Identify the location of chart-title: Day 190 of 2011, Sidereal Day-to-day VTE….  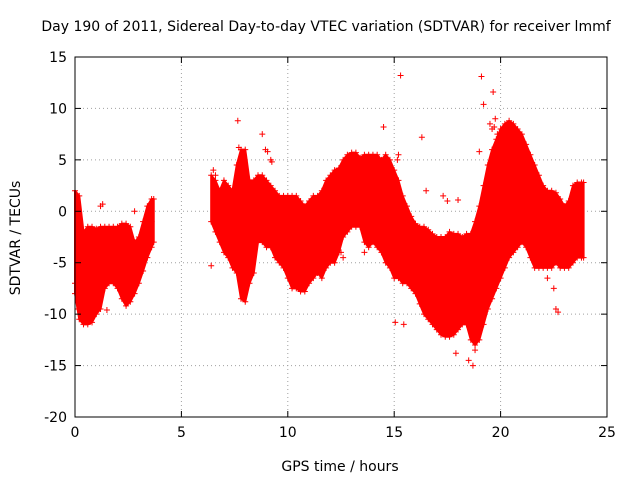
(326, 27).